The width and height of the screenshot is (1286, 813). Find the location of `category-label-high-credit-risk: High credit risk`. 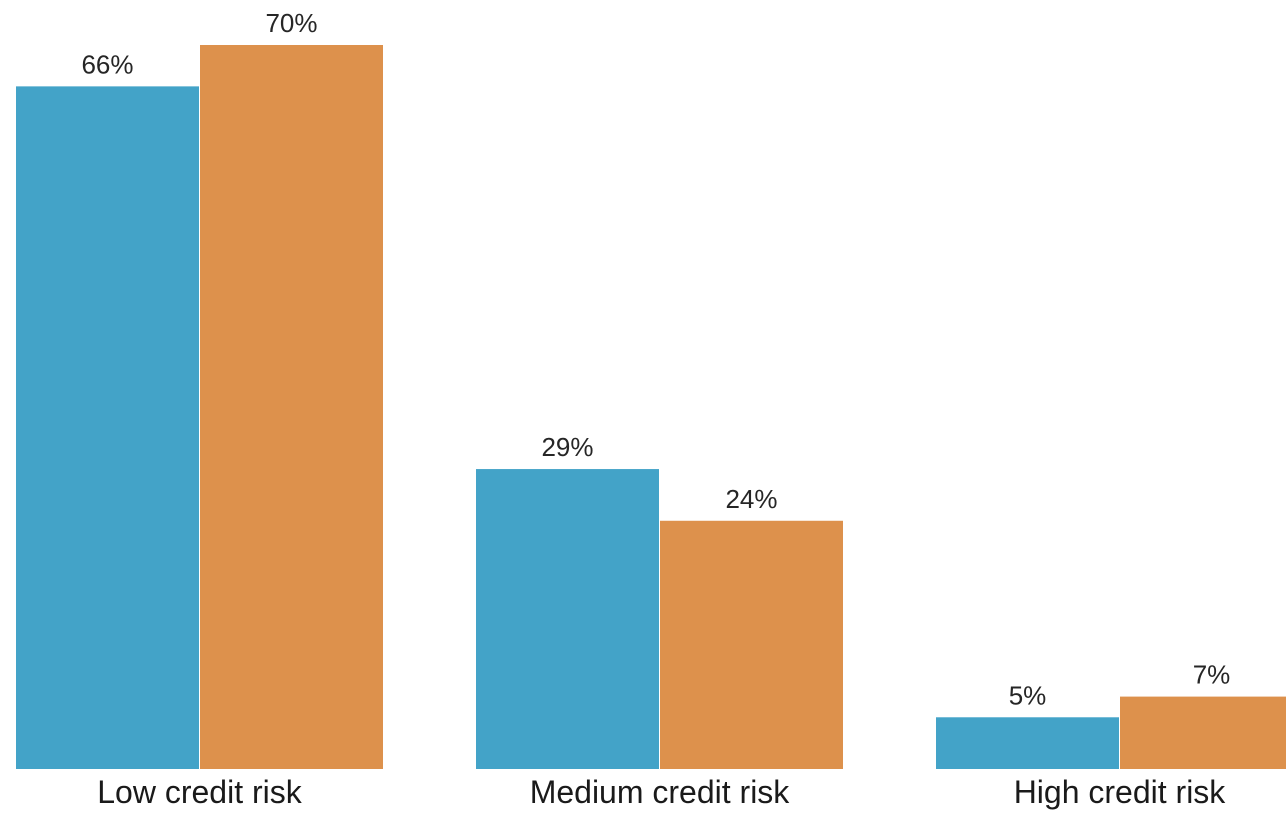

category-label-high-credit-risk: High credit risk is located at coordinates (1120, 792).